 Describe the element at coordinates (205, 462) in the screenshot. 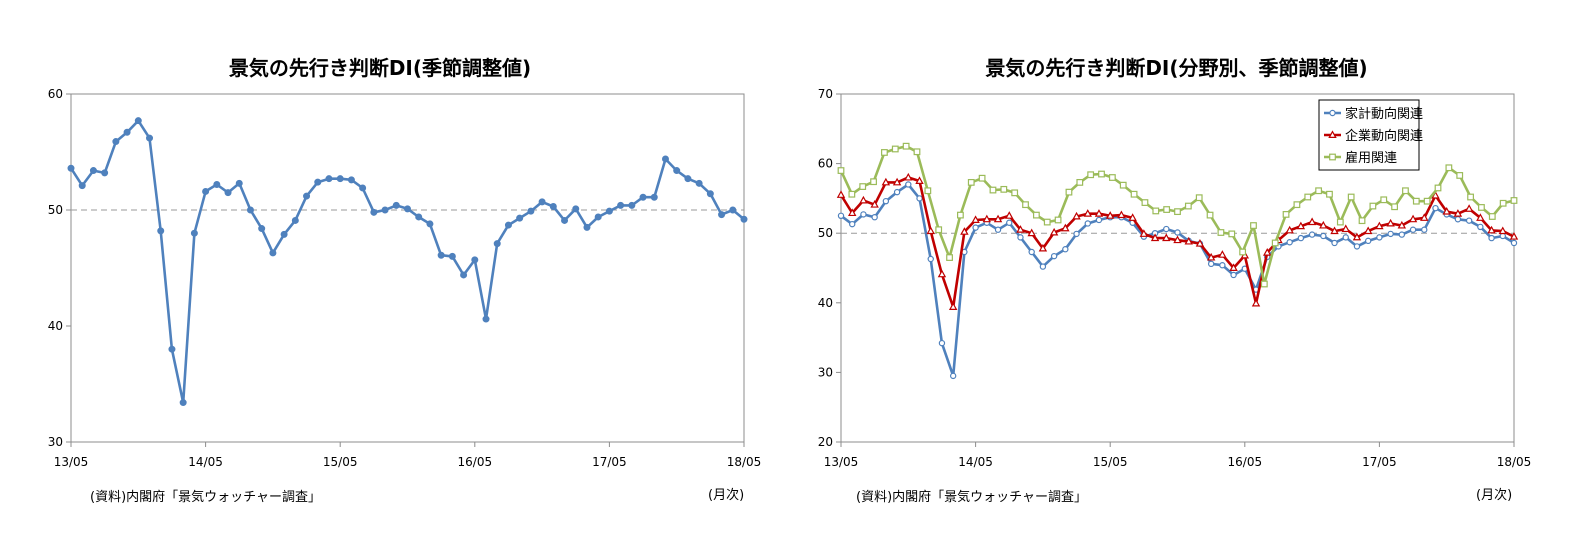

I see `x-tick-label: 14/05` at that location.